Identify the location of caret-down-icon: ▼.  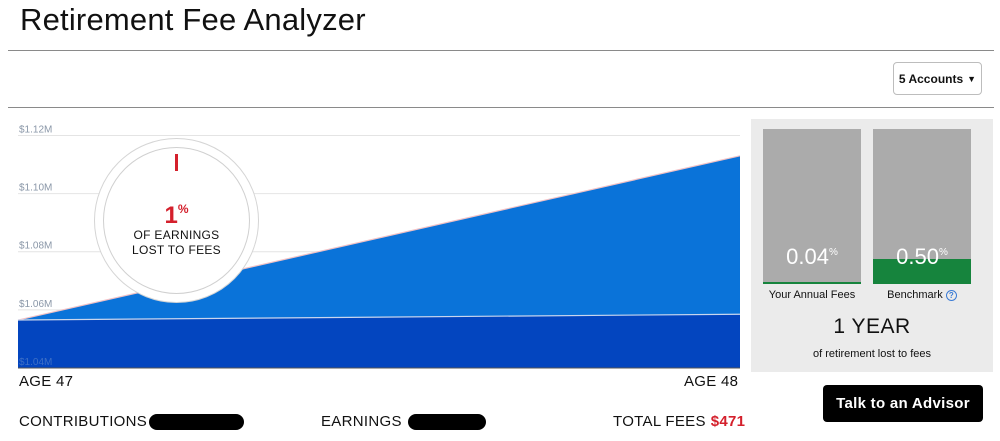
(972, 78).